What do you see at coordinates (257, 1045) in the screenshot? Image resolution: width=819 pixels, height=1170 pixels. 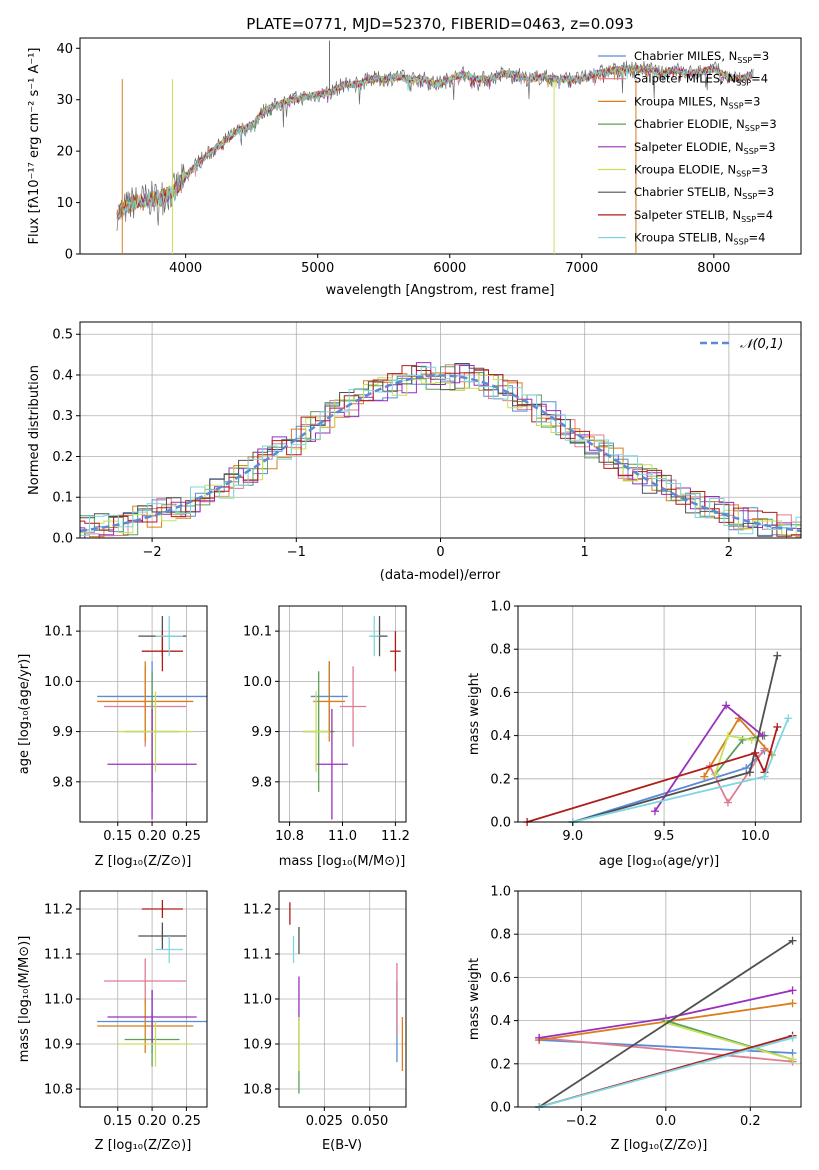 I see `y-tick-label: 10.9` at bounding box center [257, 1045].